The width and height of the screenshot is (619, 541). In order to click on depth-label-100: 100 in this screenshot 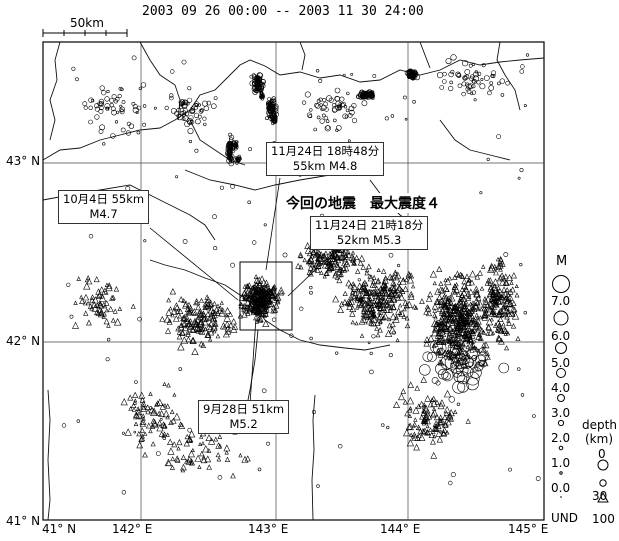, I will do `click(603, 519)`.